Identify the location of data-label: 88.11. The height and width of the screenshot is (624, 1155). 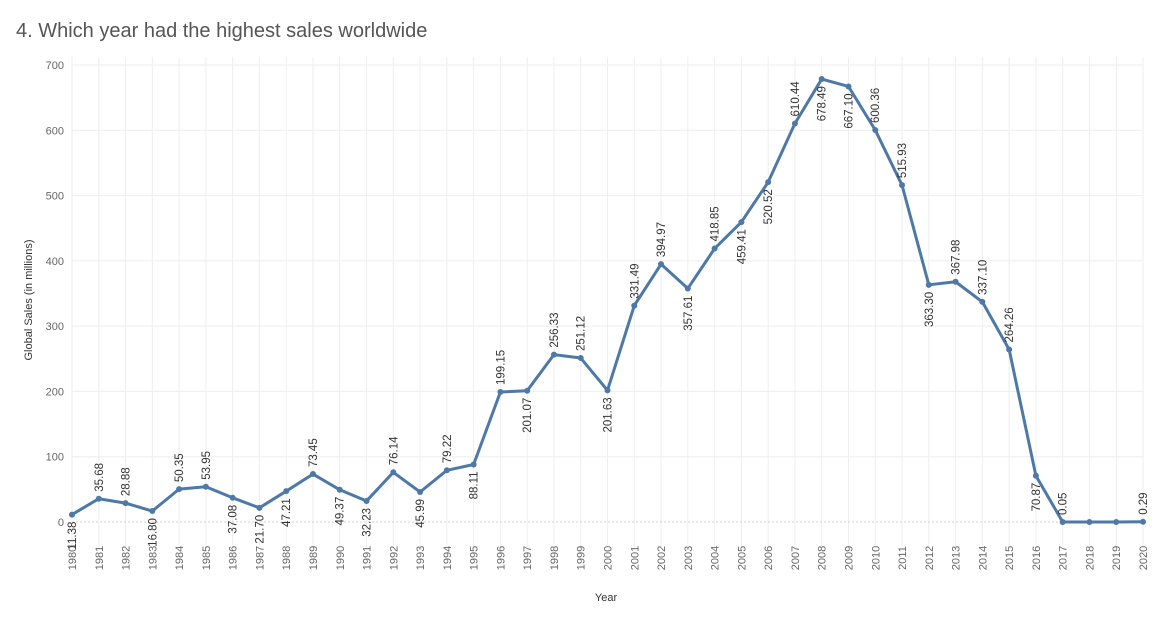
(475, 485).